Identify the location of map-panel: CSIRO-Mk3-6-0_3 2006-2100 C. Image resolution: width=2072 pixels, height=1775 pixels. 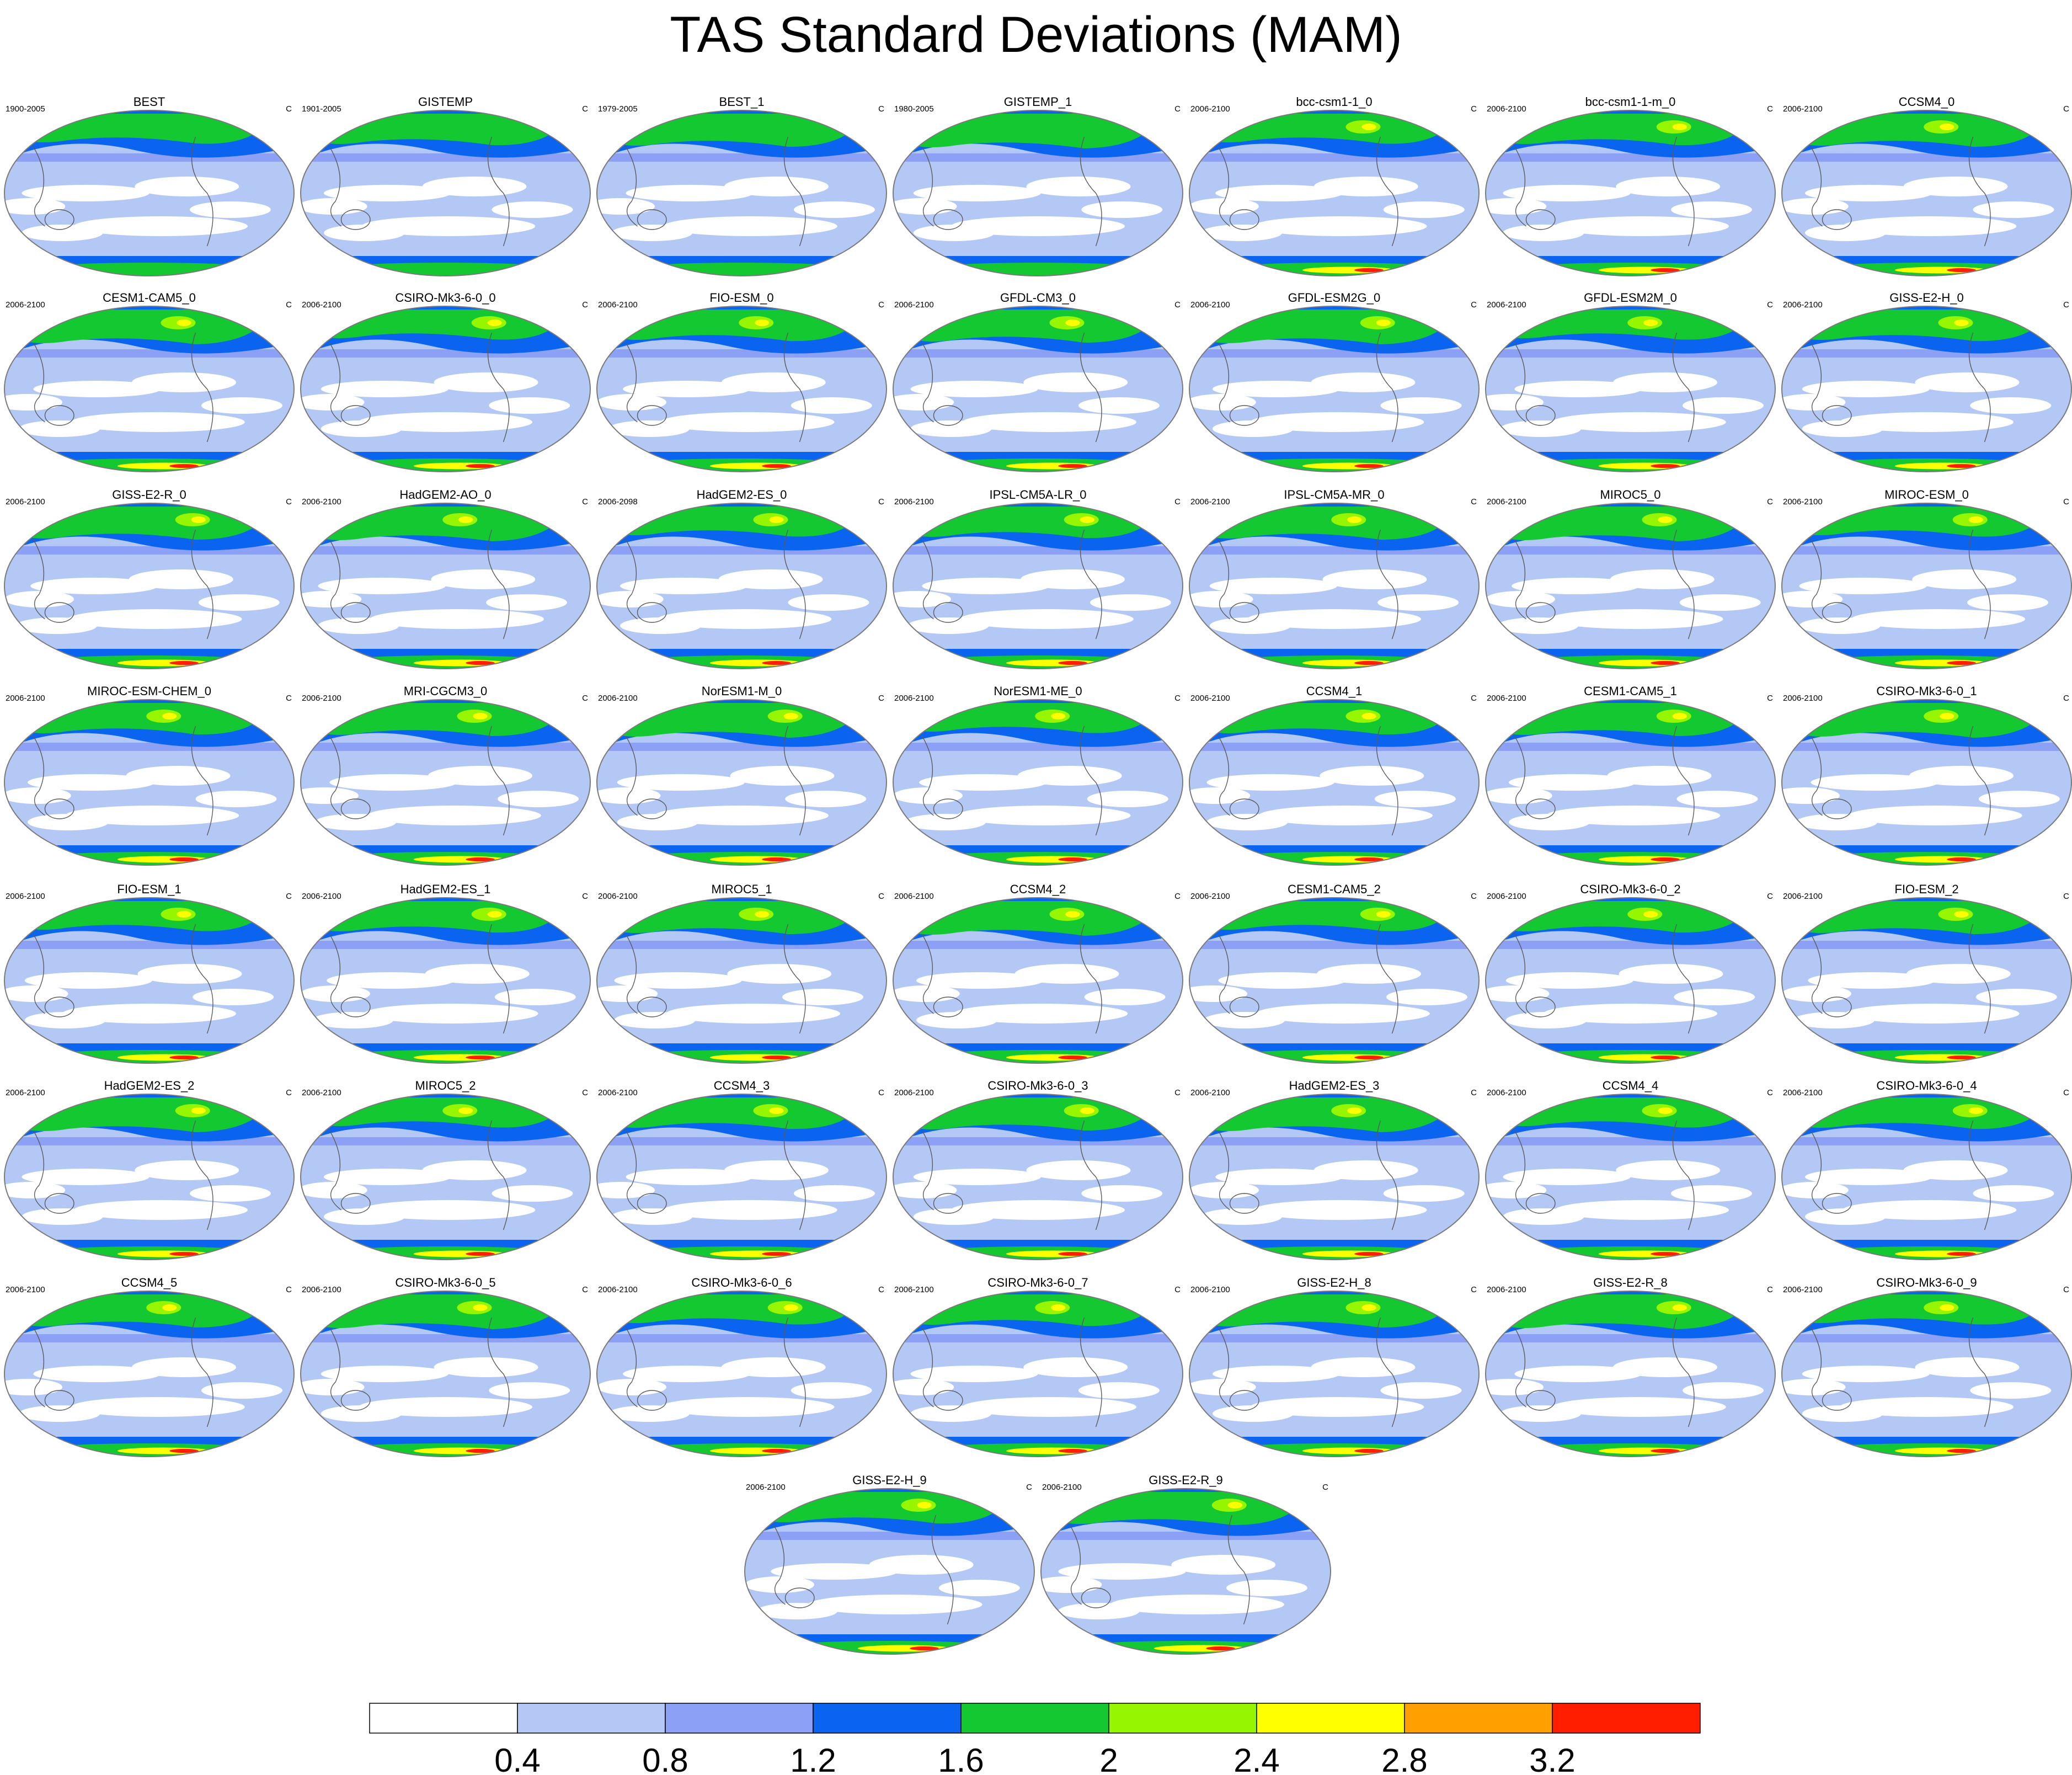
(1038, 1169).